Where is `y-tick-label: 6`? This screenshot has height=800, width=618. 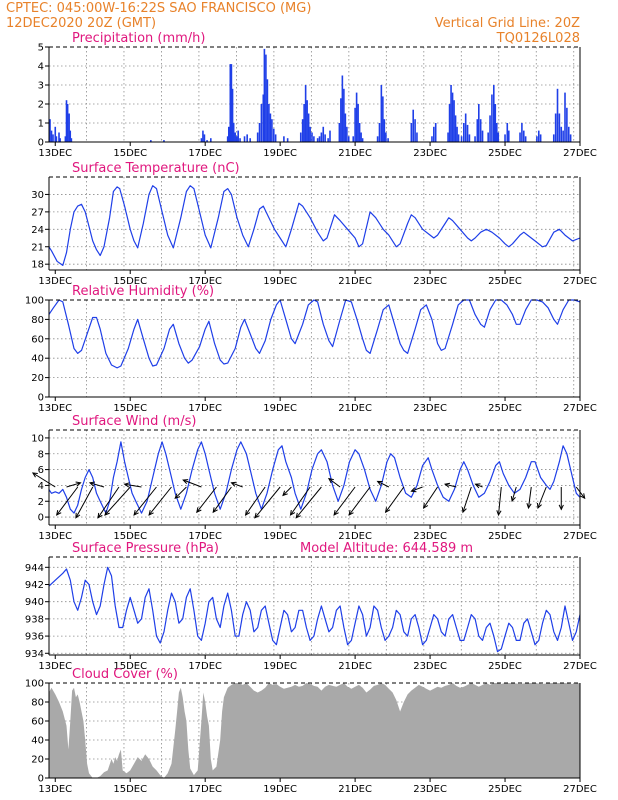 y-tick-label: 6 is located at coordinates (41, 470).